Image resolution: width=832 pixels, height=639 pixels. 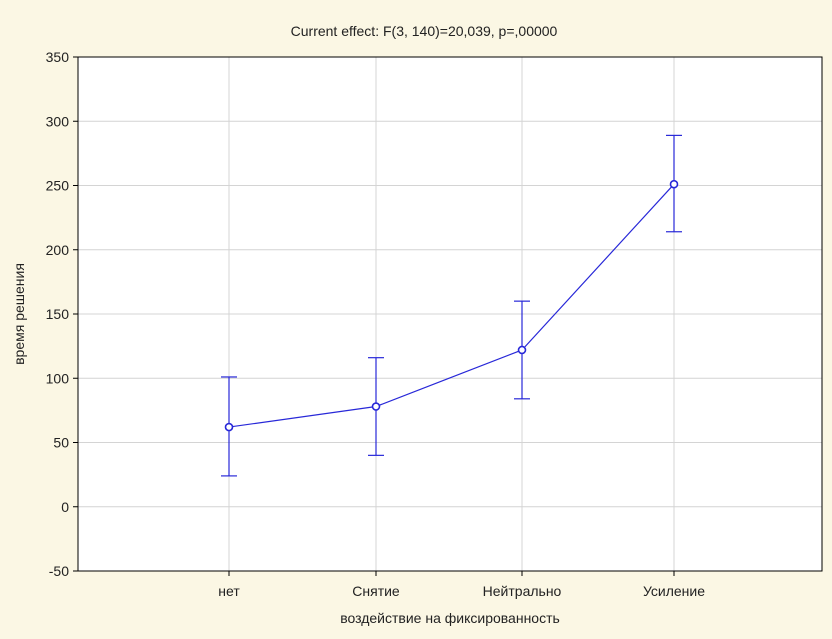 What do you see at coordinates (522, 591) in the screenshot?
I see `x-tick-label: Нейтрально` at bounding box center [522, 591].